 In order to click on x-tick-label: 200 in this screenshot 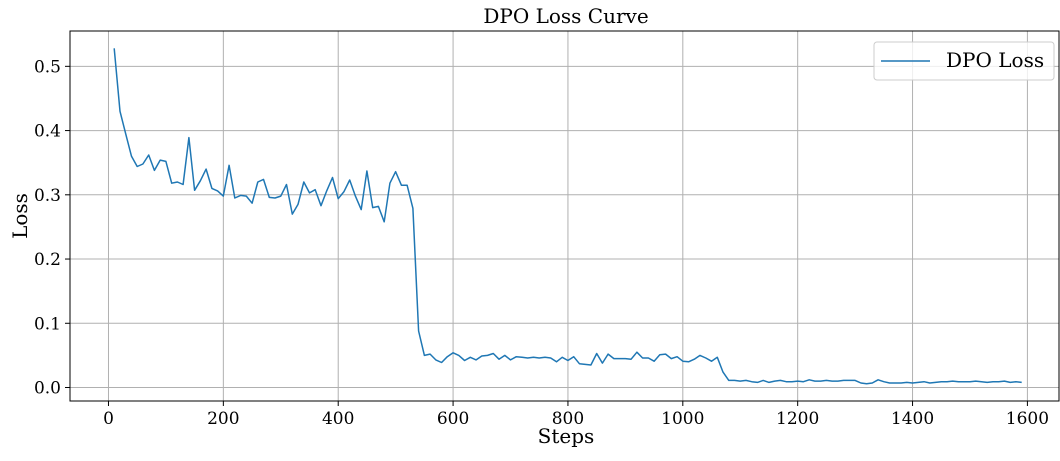, I will do `click(223, 419)`.